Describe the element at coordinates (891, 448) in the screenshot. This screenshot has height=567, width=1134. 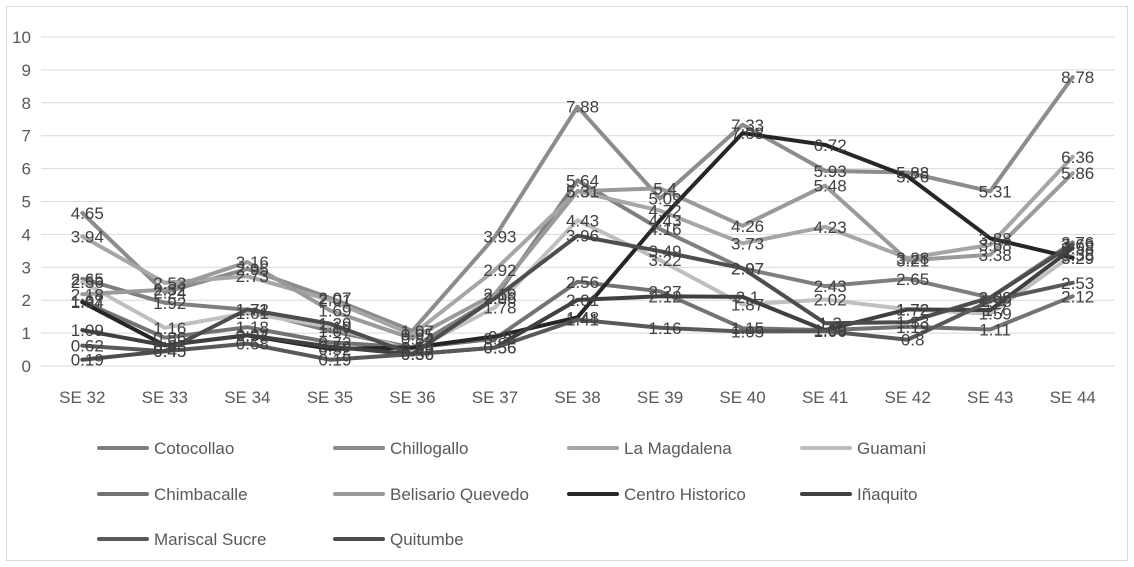
I see `legend-label: Guamani` at that location.